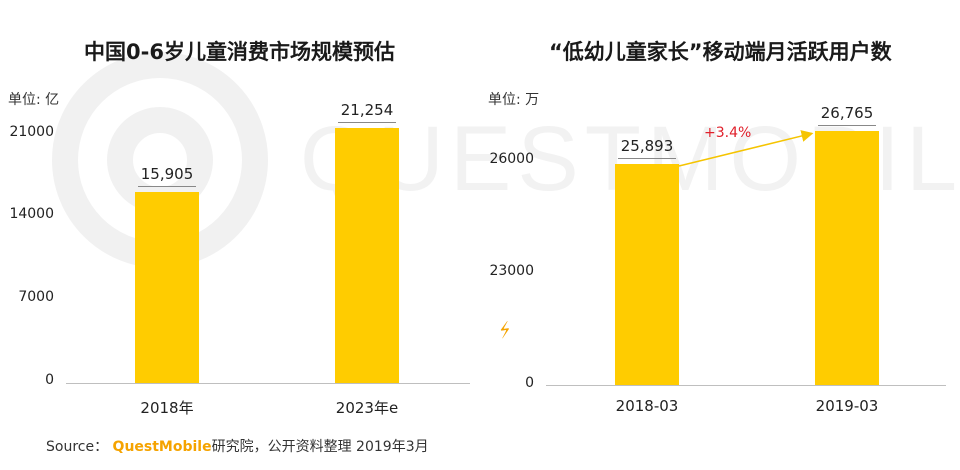 This screenshot has height=470, width=960. Describe the element at coordinates (720, 52) in the screenshot. I see `right-chart-title: “低幼儿童家长”移动端月活跃用户数` at that location.